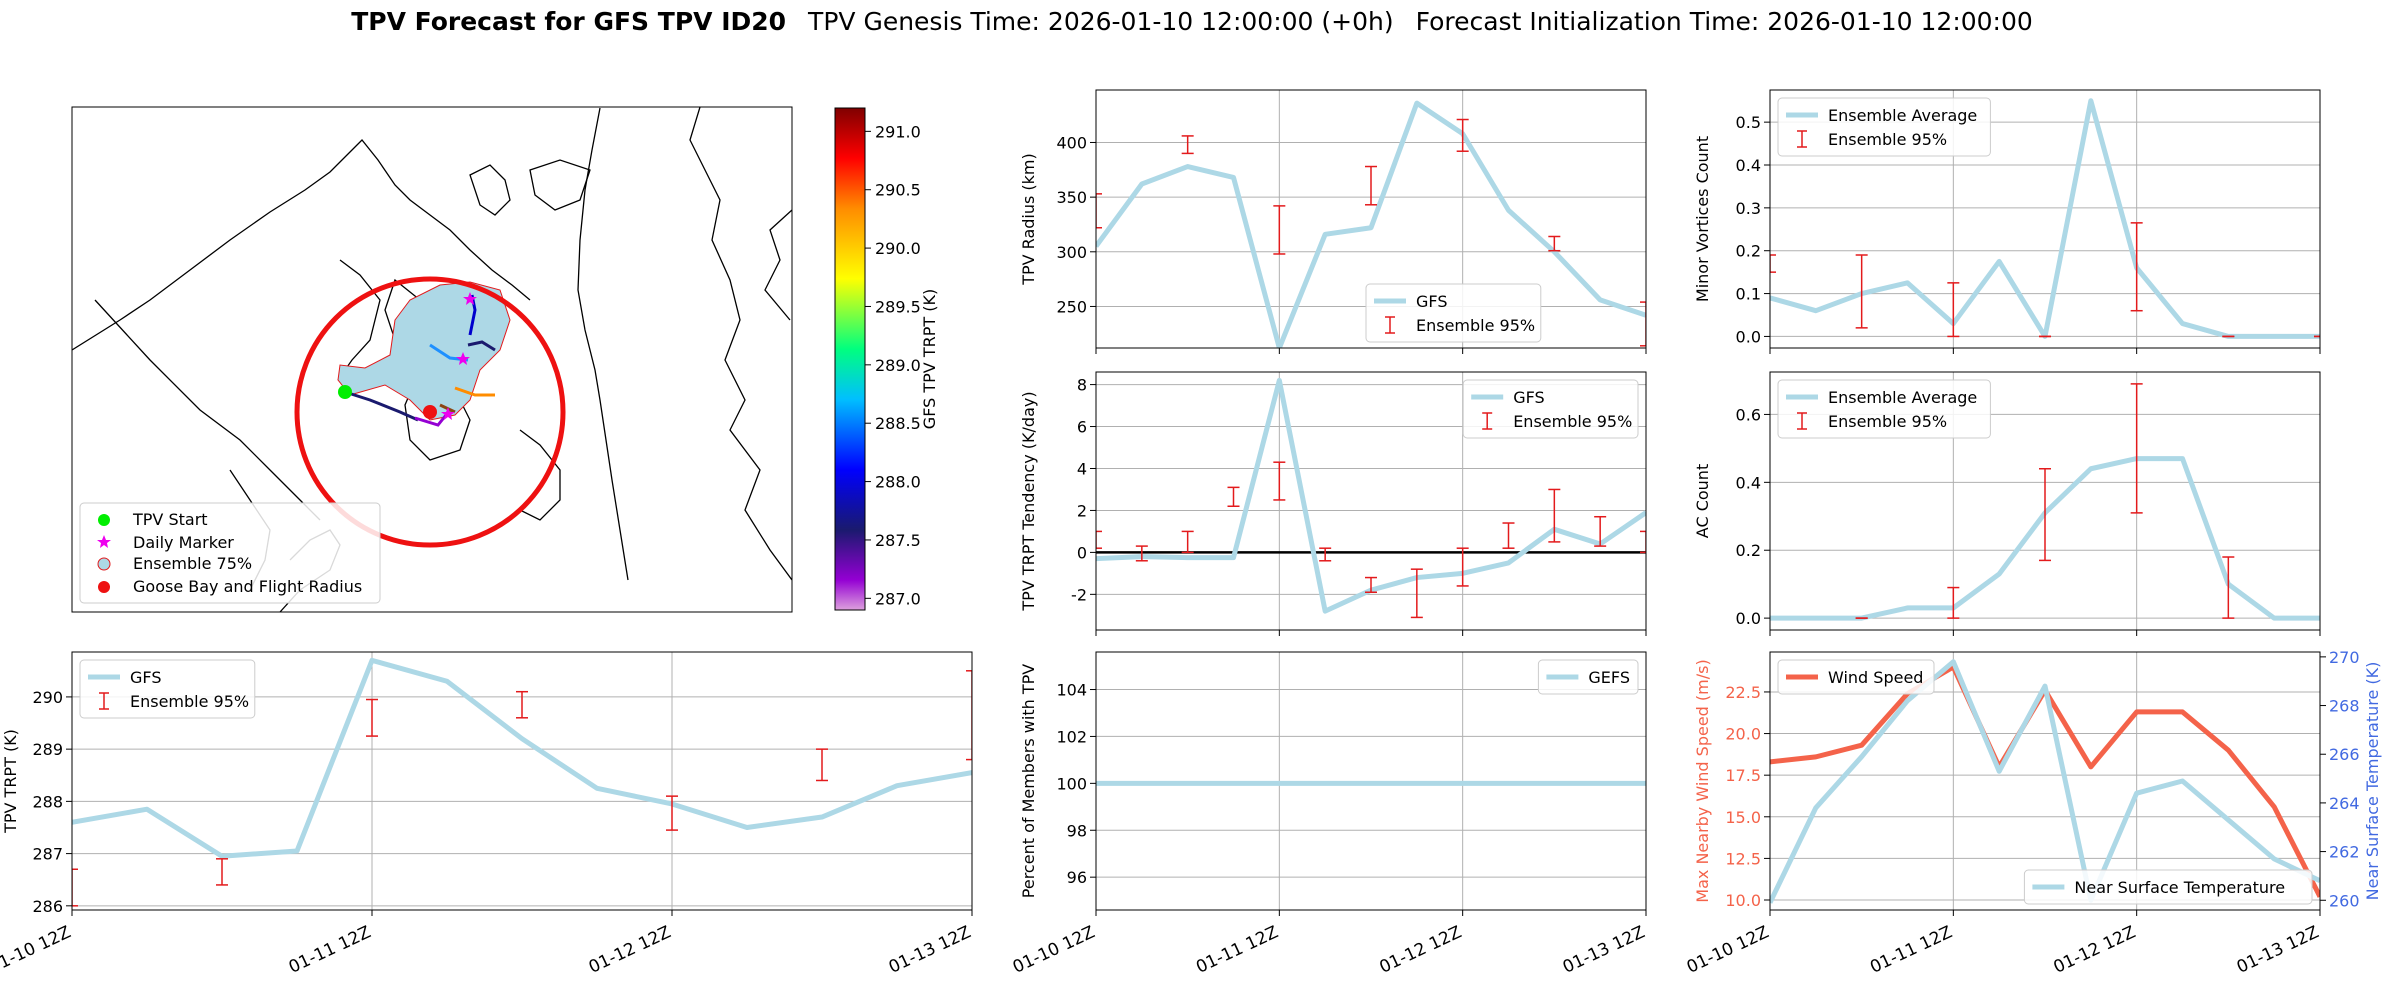 The width and height of the screenshot is (2384, 986). Describe the element at coordinates (898, 598) in the screenshot. I see `colorbar-tick-label: 287.0` at that location.